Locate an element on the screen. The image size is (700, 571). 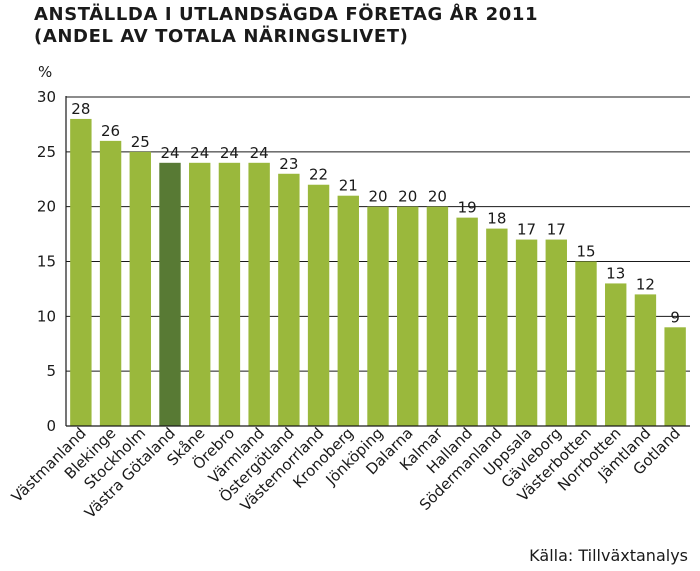
y-tick-label: 30 is located at coordinates (46, 97).